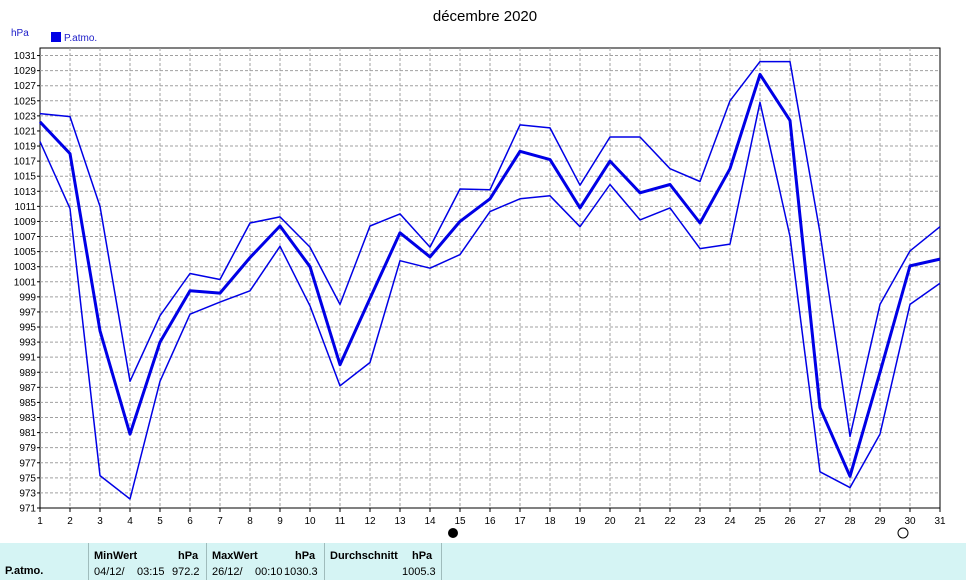 The height and width of the screenshot is (580, 966). What do you see at coordinates (227, 572) in the screenshot?
I see `max-date: 26/12/` at bounding box center [227, 572].